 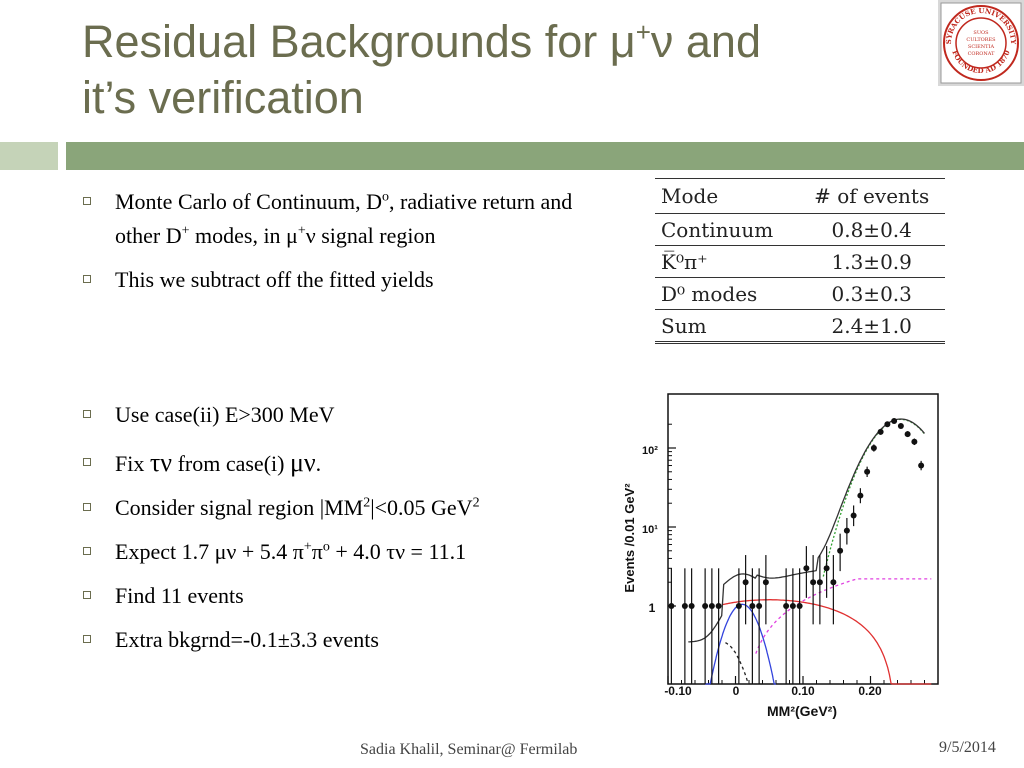 I want to click on bullet-item: Consider signal region |MM2|<0.05 GeV2, so click(x=337, y=508).